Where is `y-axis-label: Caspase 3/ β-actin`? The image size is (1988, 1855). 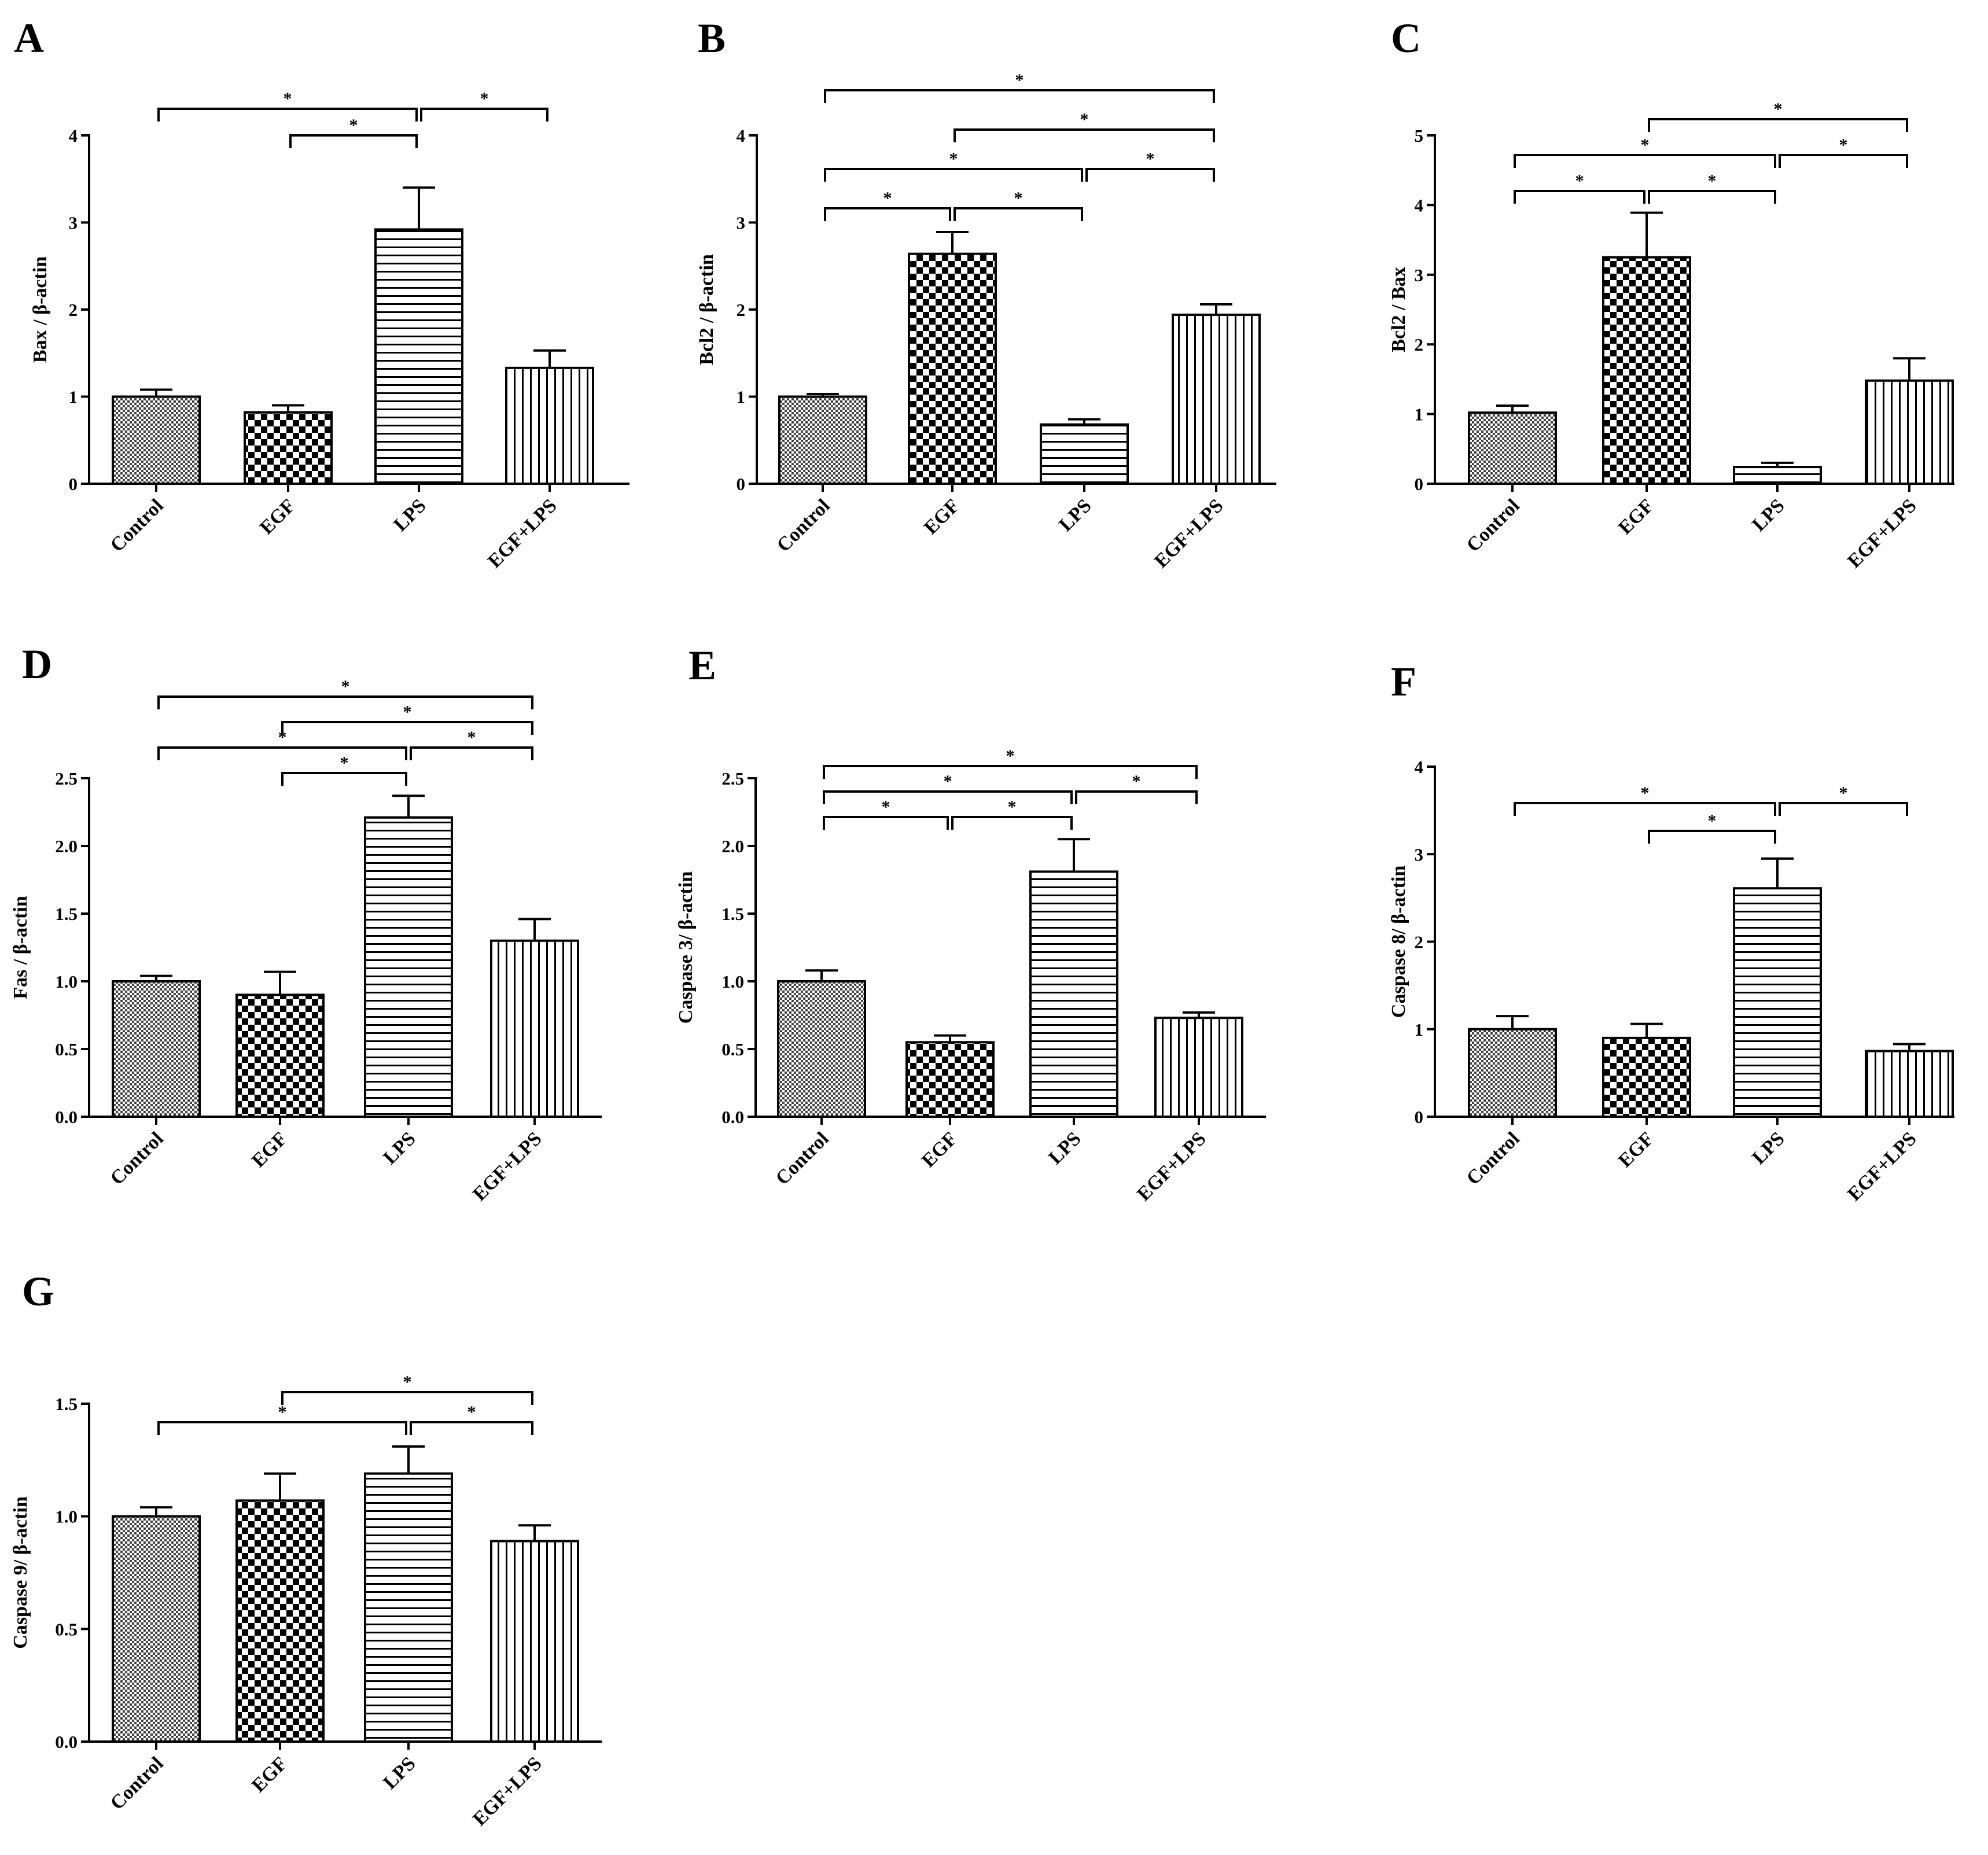
y-axis-label: Caspase 3/ β-actin is located at coordinates (686, 947).